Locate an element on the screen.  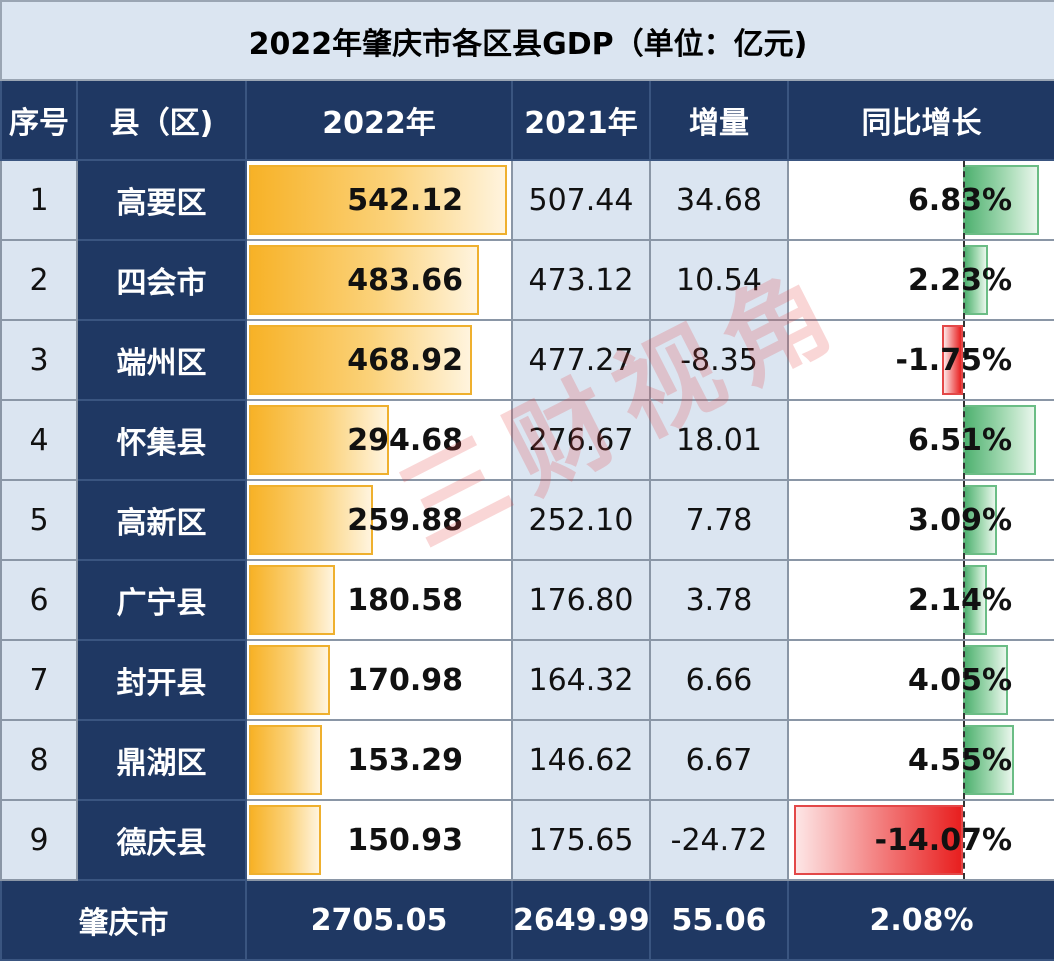
gdp-2021-cell: 477.27 is located at coordinates (581, 360).